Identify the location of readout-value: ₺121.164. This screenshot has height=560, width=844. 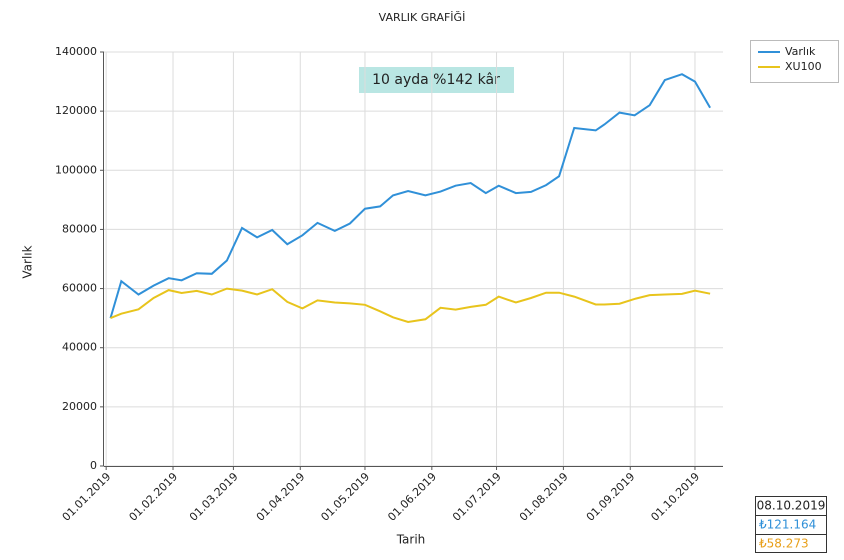
(787, 525).